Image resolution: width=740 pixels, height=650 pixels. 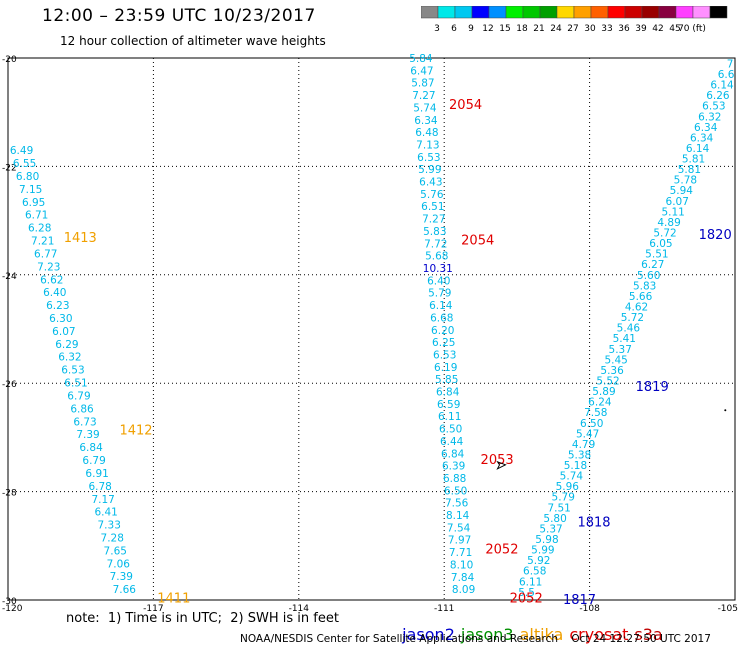 I want to click on wave-height-value: 6.24, so click(x=600, y=403).